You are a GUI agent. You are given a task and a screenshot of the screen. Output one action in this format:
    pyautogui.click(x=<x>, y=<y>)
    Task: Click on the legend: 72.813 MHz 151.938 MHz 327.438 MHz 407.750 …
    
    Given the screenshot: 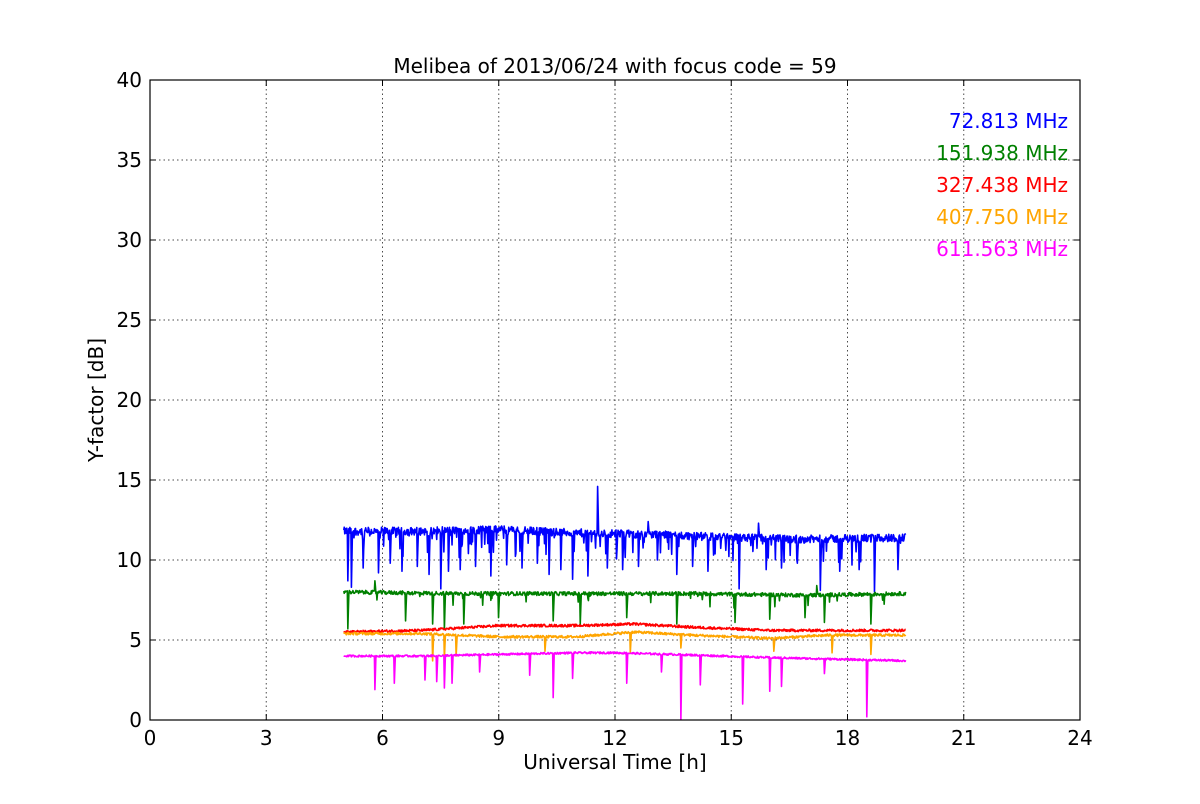 What is the action you would take?
    pyautogui.click(x=1002, y=185)
    